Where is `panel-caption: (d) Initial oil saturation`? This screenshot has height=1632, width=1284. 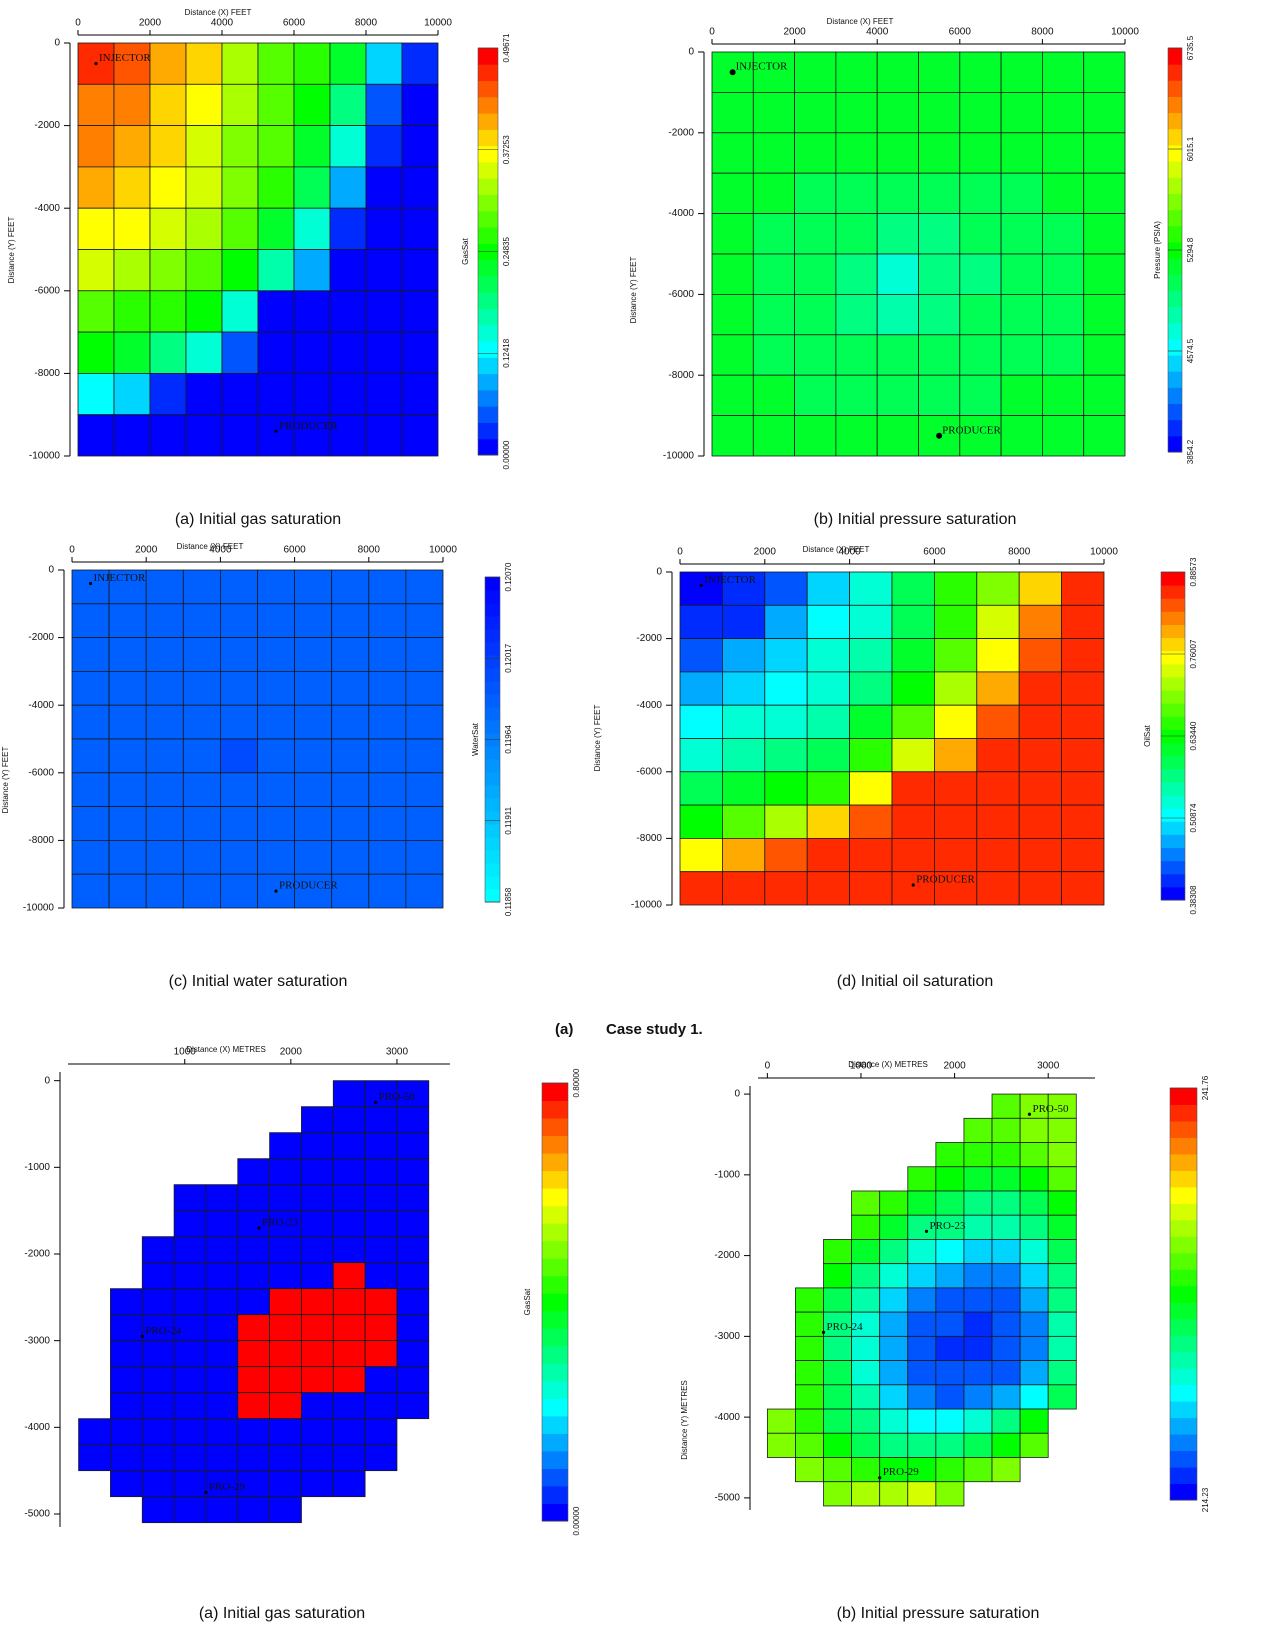
panel-caption: (d) Initial oil saturation is located at coordinates (915, 981).